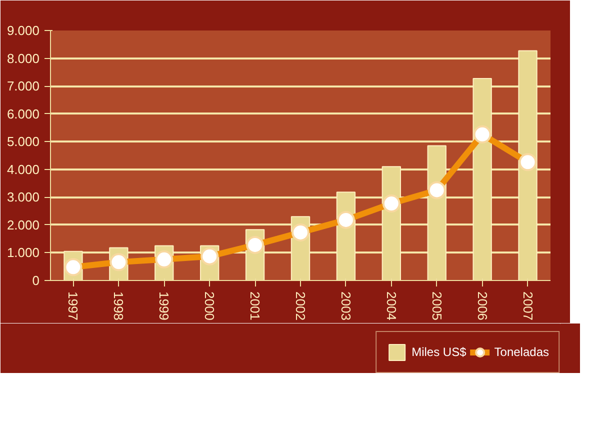 The width and height of the screenshot is (608, 427). What do you see at coordinates (391, 306) in the screenshot?
I see `x-tick-label: 2004` at bounding box center [391, 306].